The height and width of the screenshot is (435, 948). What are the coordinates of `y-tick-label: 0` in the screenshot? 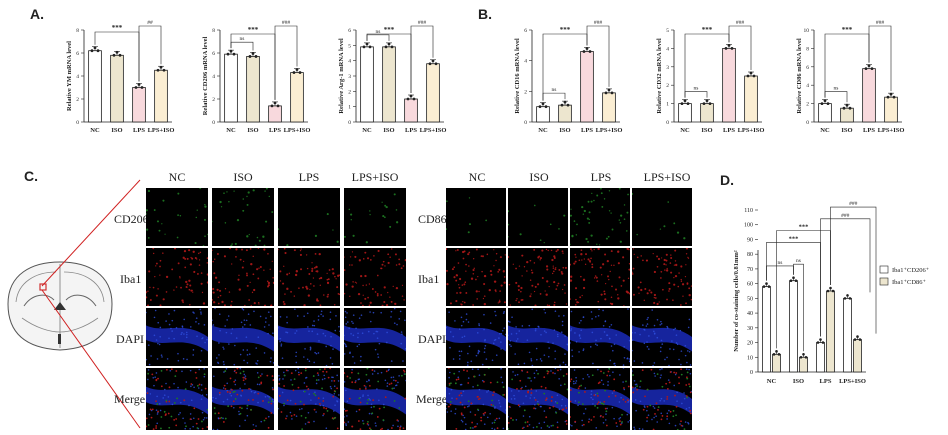 It's located at (751, 373).